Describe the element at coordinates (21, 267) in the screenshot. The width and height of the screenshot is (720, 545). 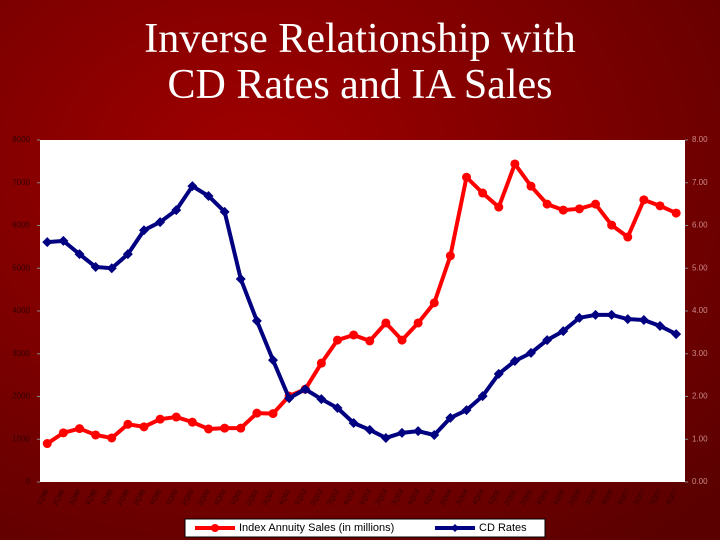
I see `y-tick-label: 5000` at that location.